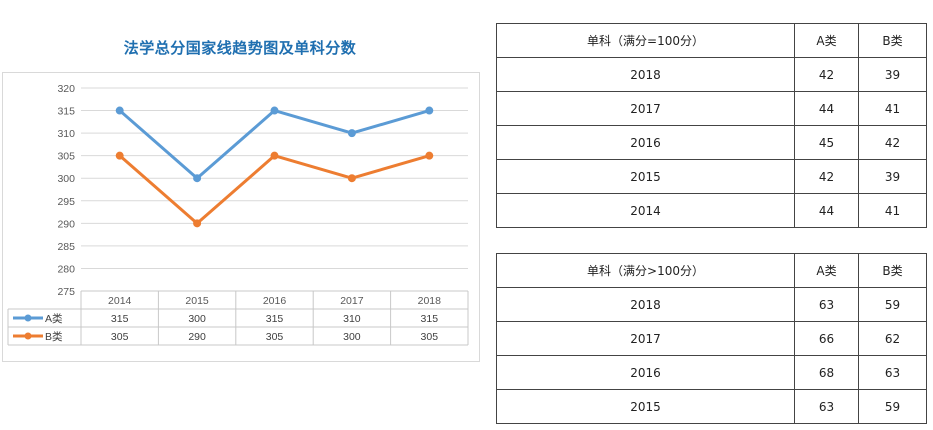 The height and width of the screenshot is (430, 933). I want to click on table-row: 2017 66 62, so click(711, 338).